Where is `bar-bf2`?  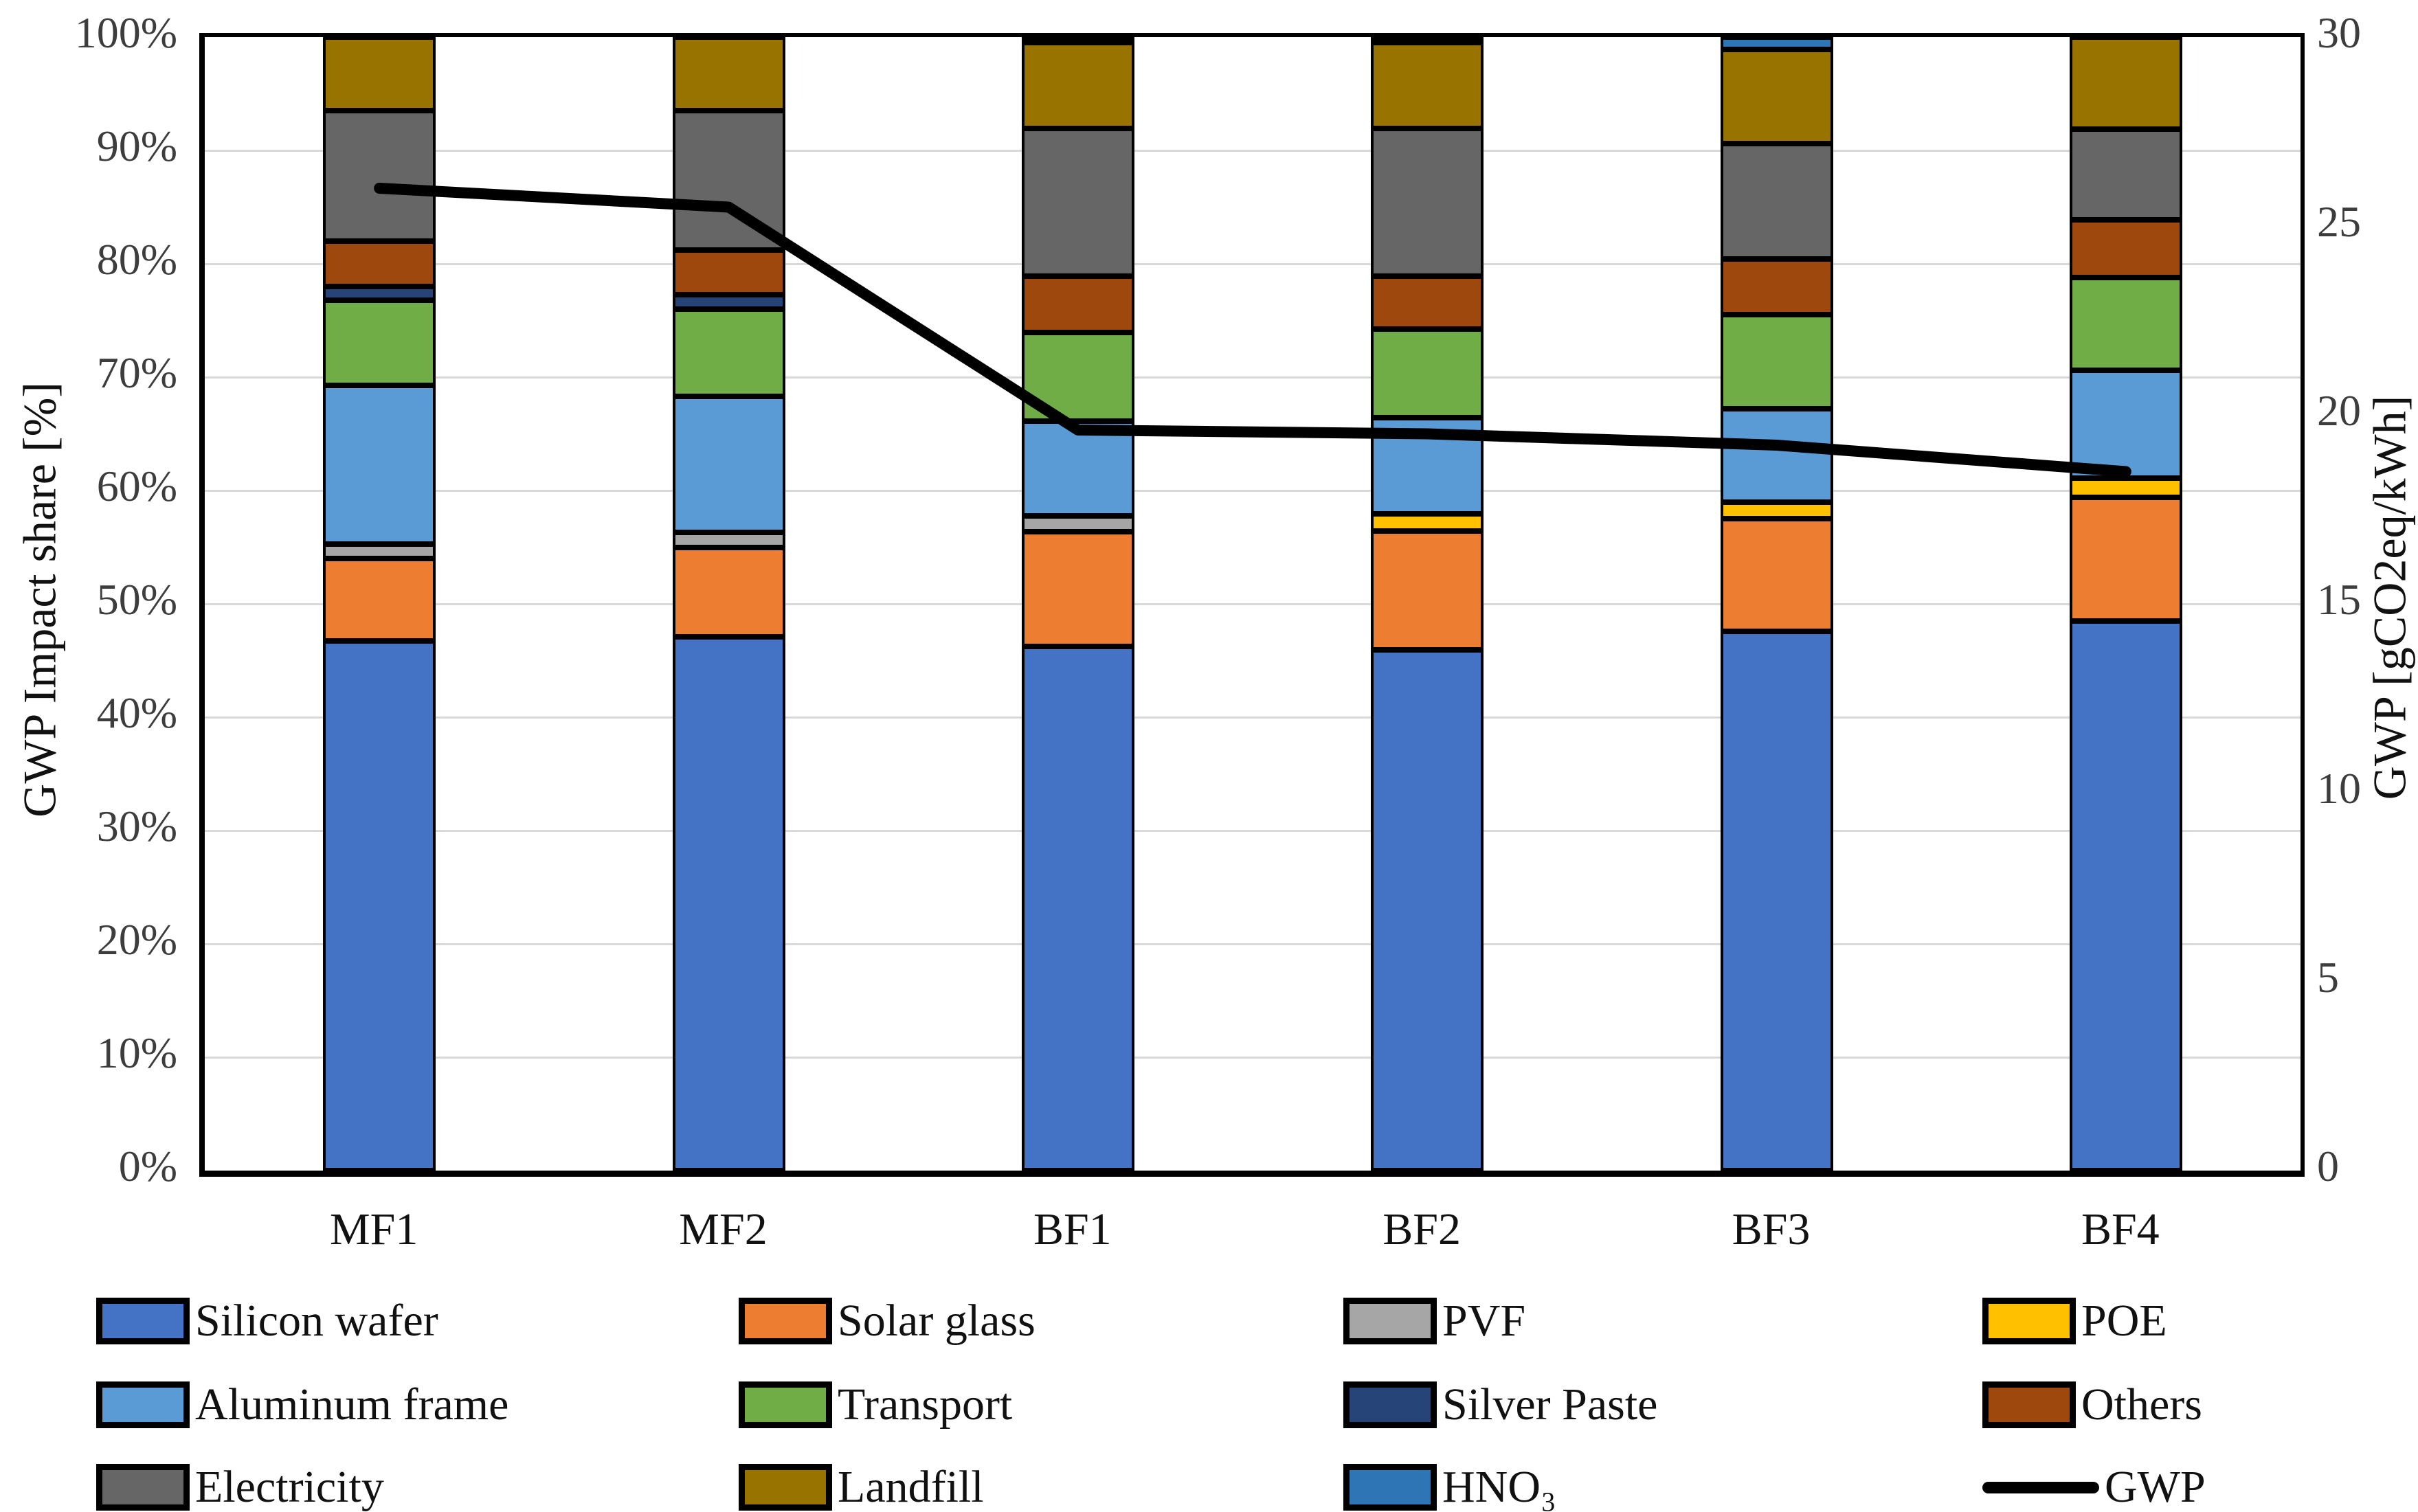 bar-bf2 is located at coordinates (1427, 604).